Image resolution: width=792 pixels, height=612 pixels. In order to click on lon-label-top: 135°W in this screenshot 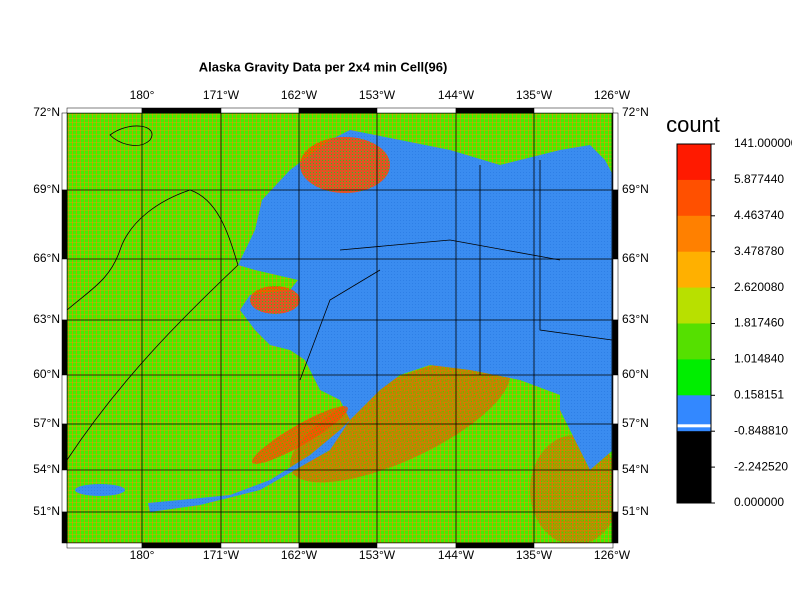, I will do `click(534, 95)`.